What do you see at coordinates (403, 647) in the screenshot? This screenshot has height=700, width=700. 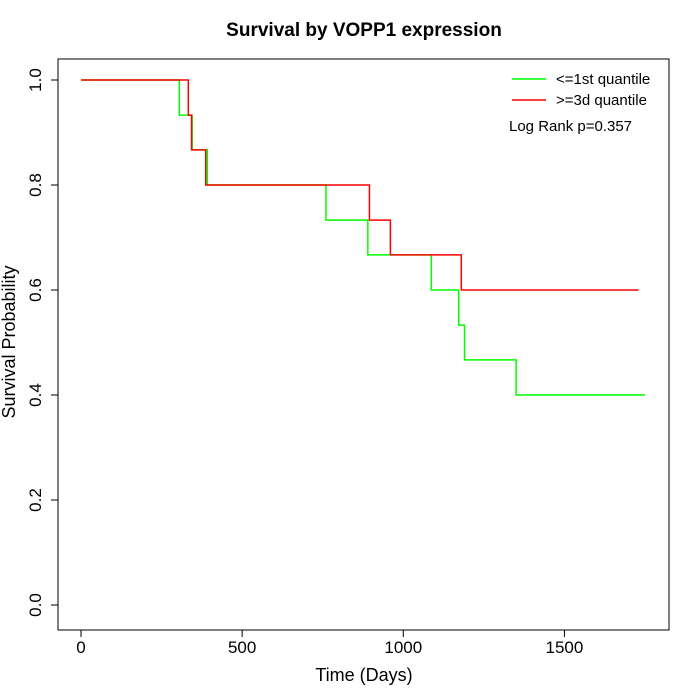 I see `x-tick-label: 1000` at bounding box center [403, 647].